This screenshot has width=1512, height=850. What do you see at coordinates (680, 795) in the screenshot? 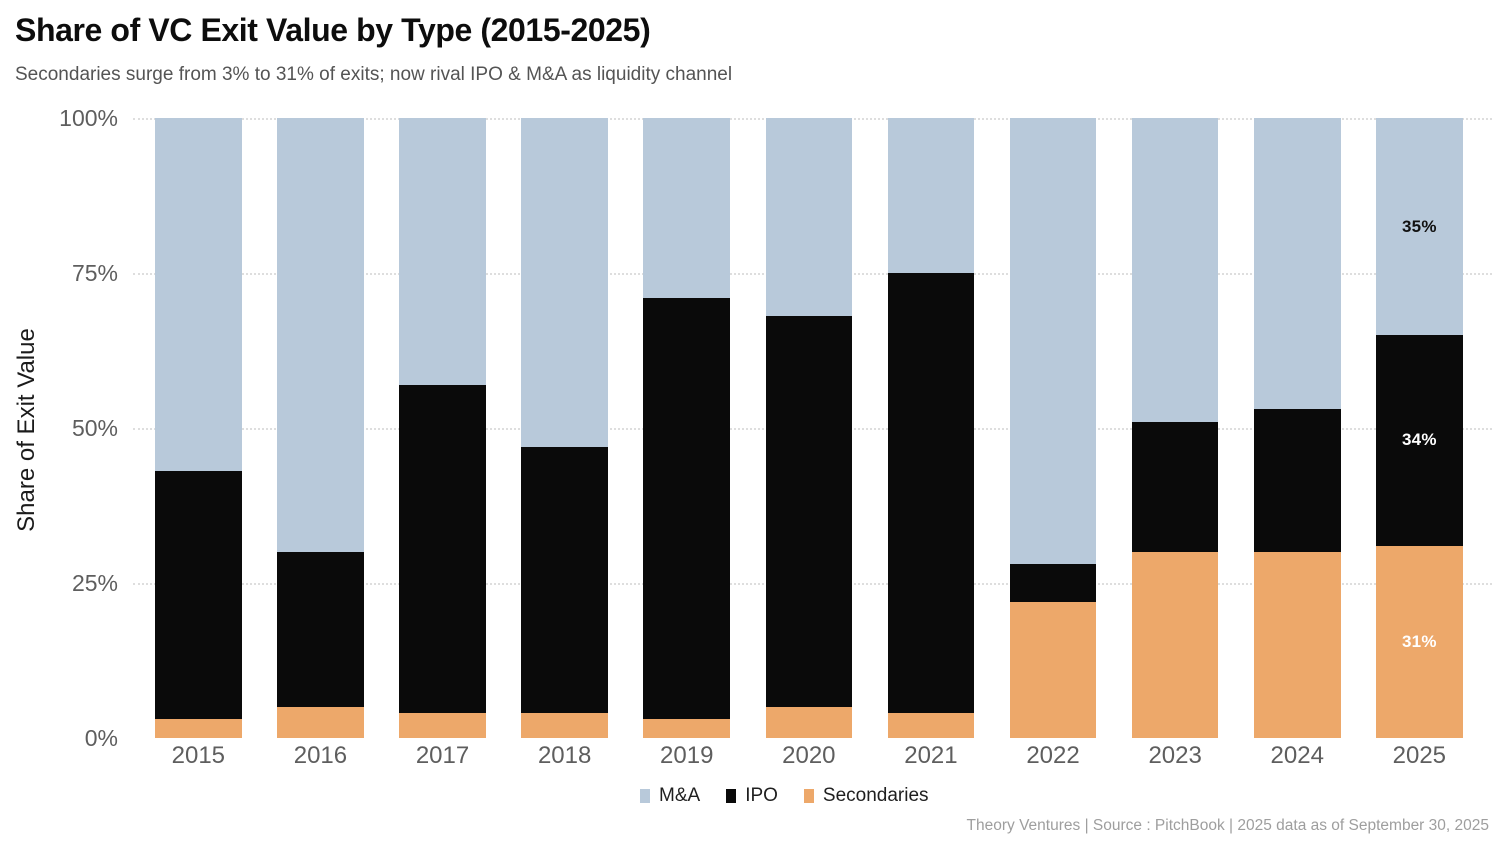
I see `legend-label-ma: M&A` at bounding box center [680, 795].